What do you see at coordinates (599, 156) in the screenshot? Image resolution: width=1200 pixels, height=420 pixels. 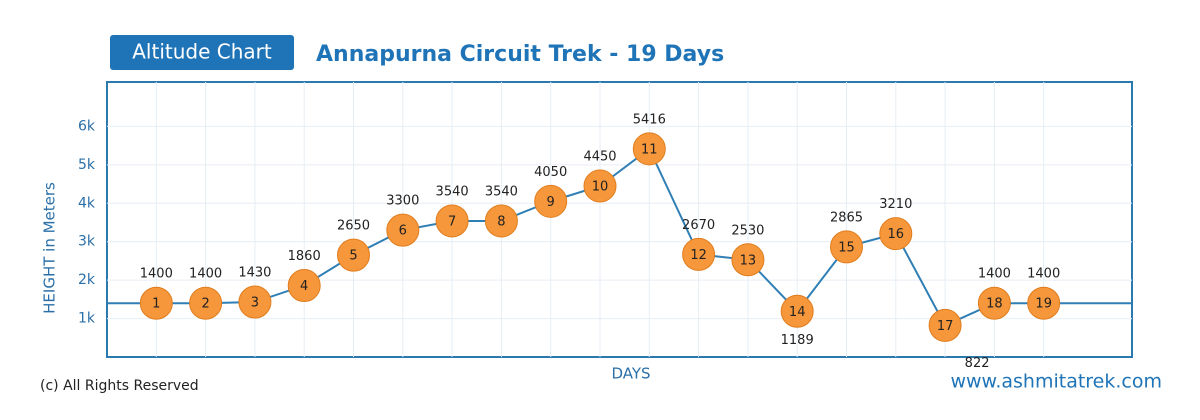 I see `value-label: 4450` at bounding box center [599, 156].